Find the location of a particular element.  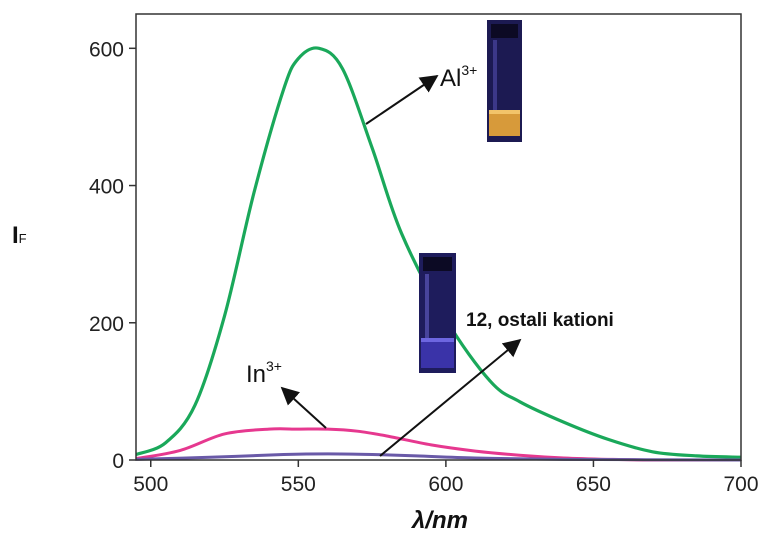

al-vial-photo is located at coordinates (504, 81).